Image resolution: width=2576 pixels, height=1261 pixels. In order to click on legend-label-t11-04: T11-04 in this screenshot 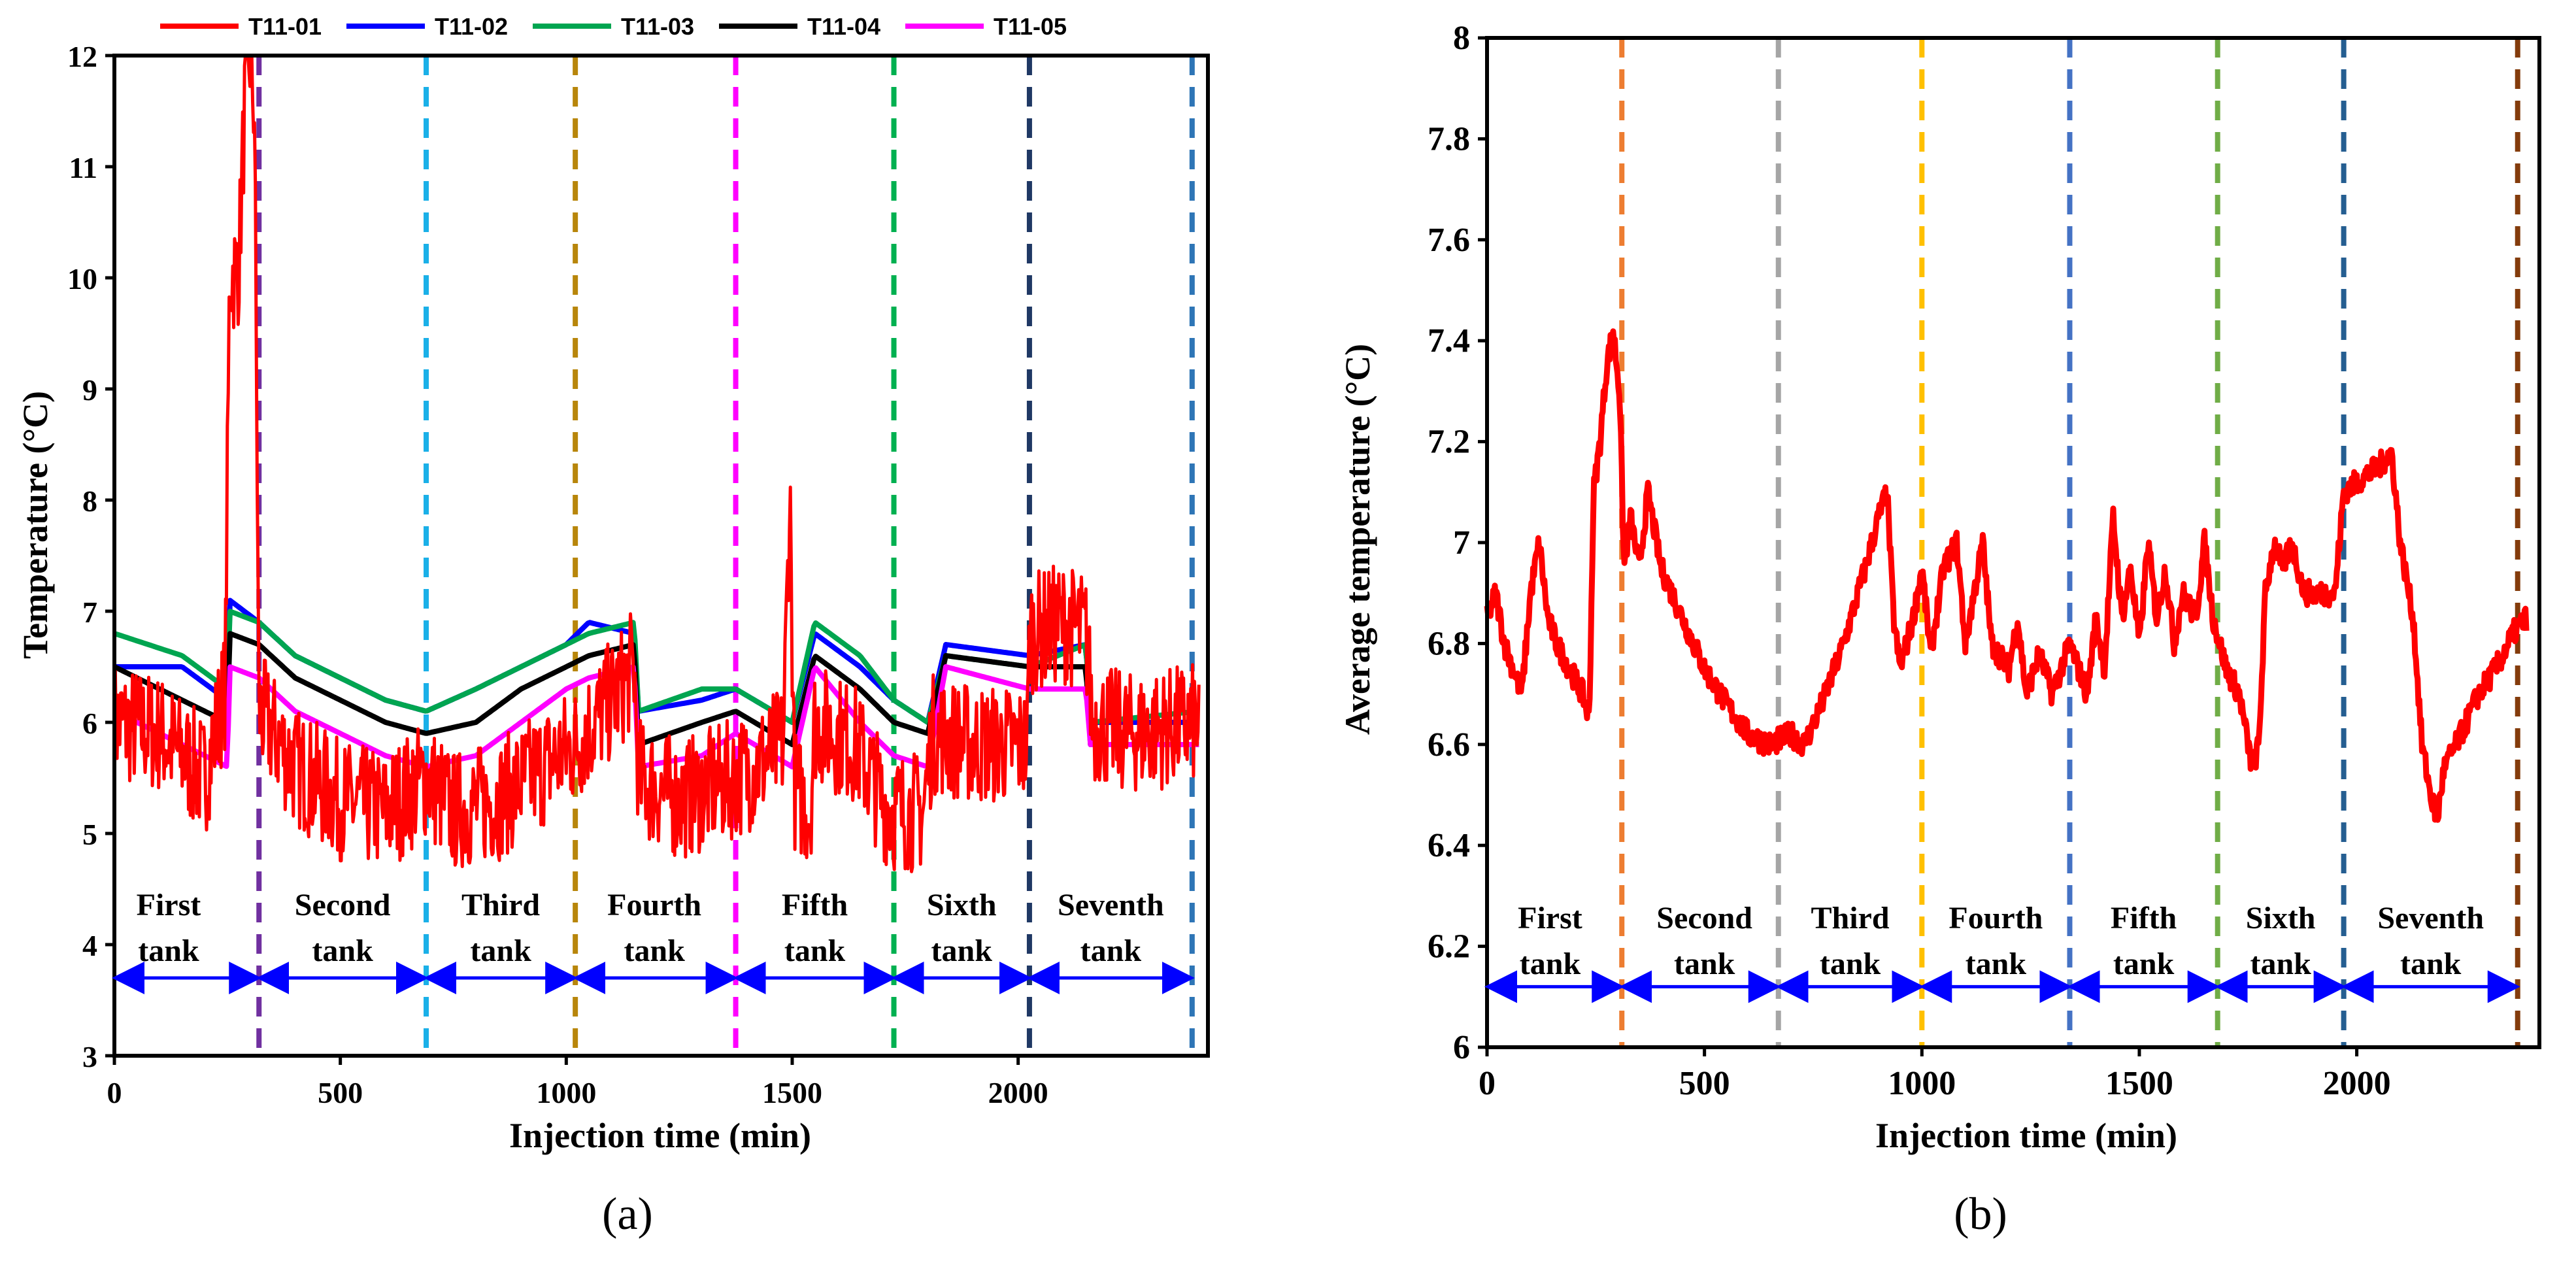, I will do `click(844, 26)`.